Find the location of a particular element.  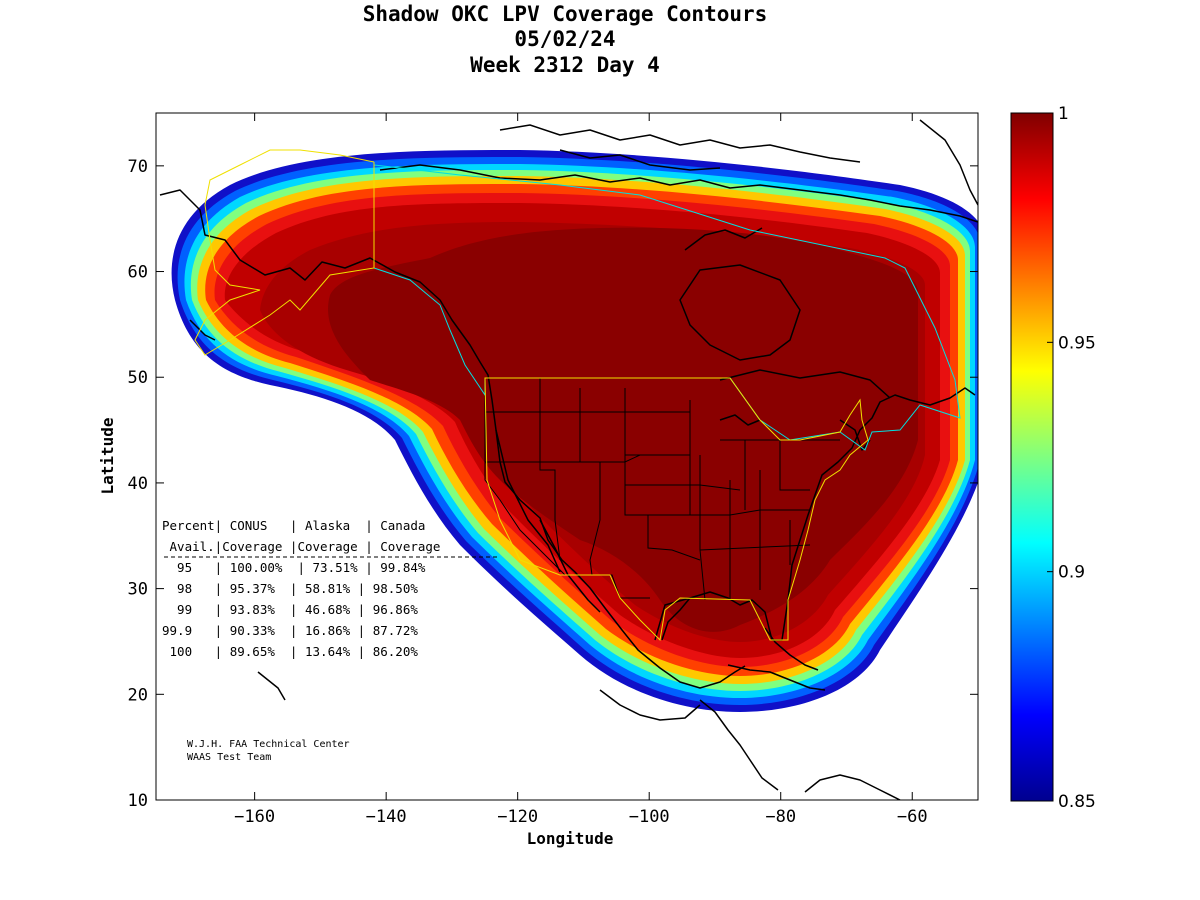

colorbar is located at coordinates (1032, 457).